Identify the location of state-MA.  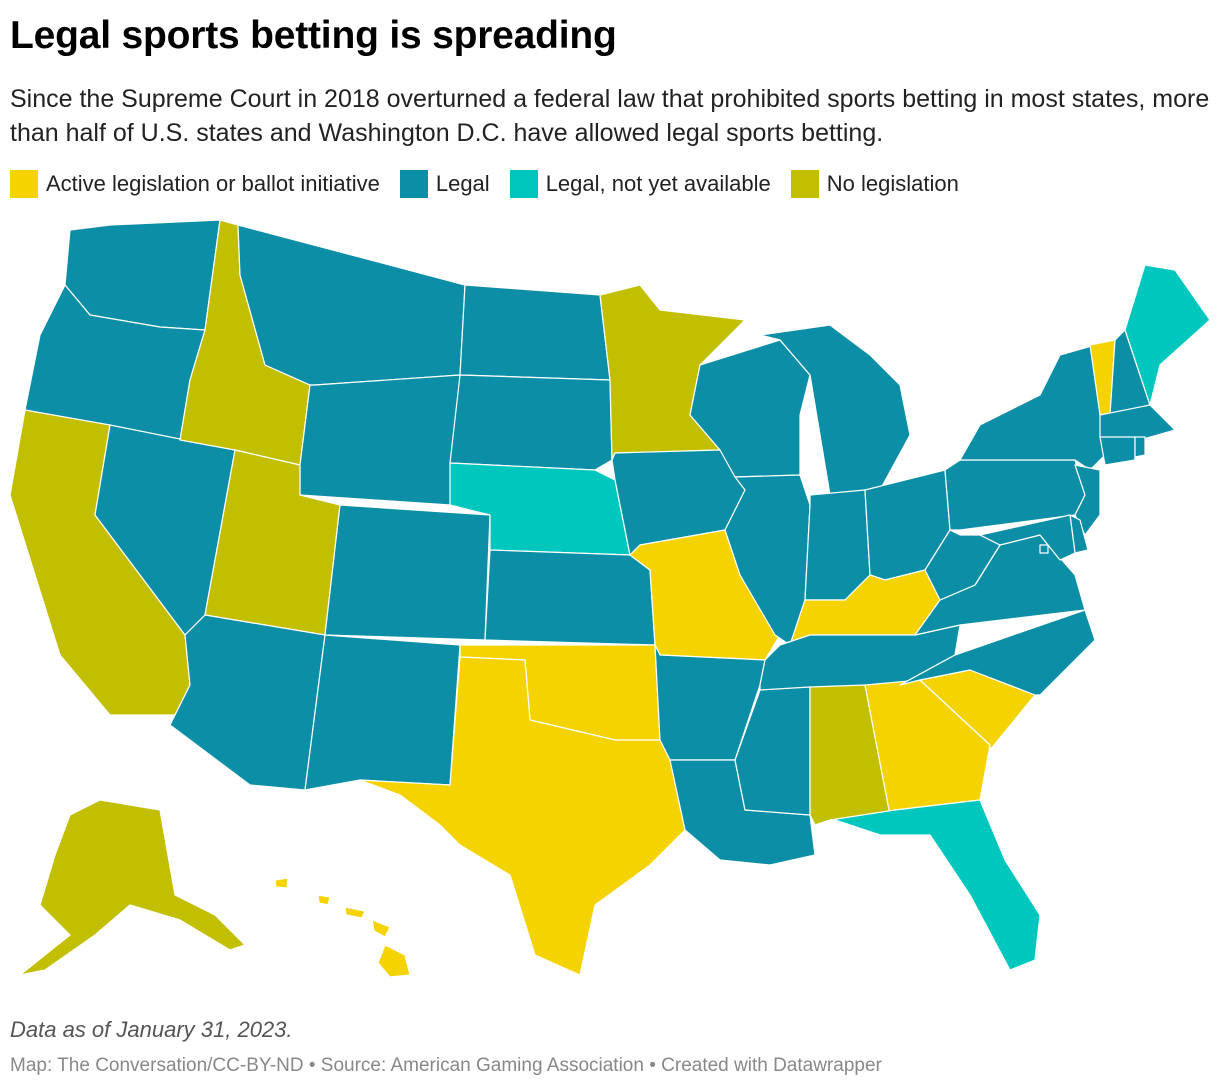
(1137, 422).